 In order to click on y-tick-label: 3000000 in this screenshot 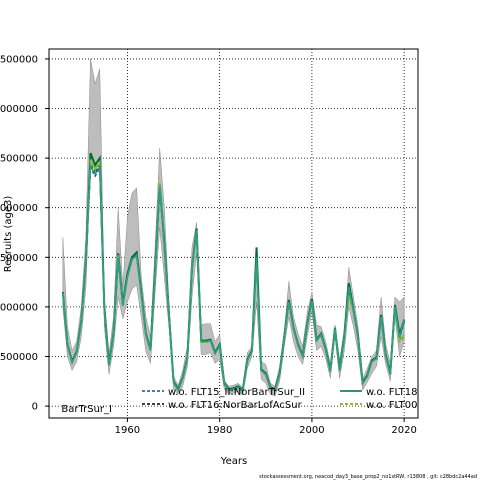, I will do `click(19, 109)`.